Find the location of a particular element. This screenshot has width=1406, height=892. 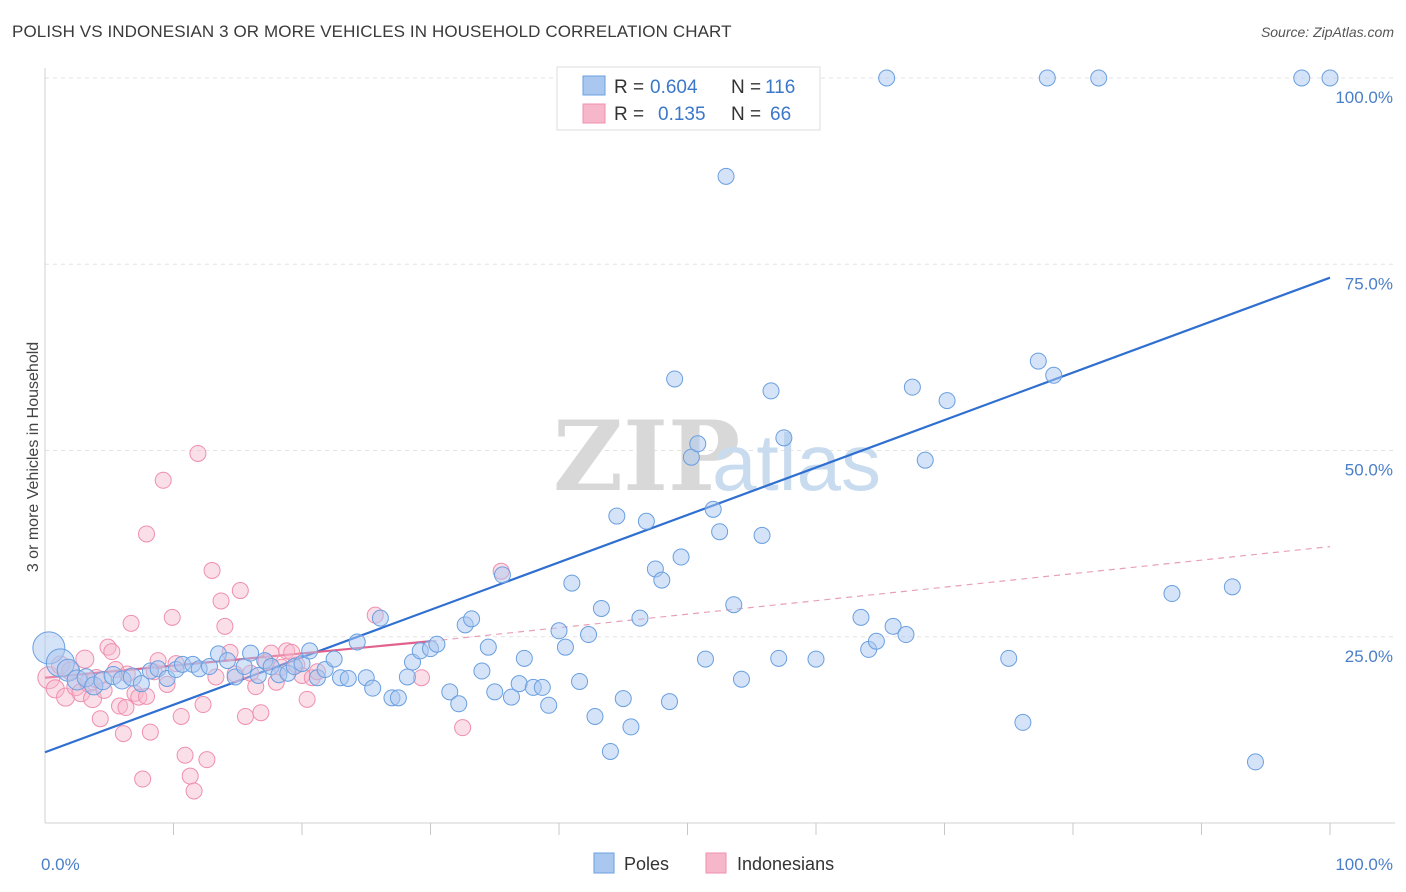

y-tick-label: 50.0% is located at coordinates (1369, 470).